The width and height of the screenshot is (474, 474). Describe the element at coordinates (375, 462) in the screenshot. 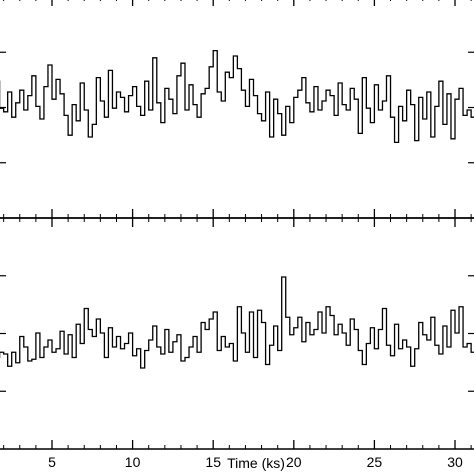

I see `x-tick-label: 25` at that location.